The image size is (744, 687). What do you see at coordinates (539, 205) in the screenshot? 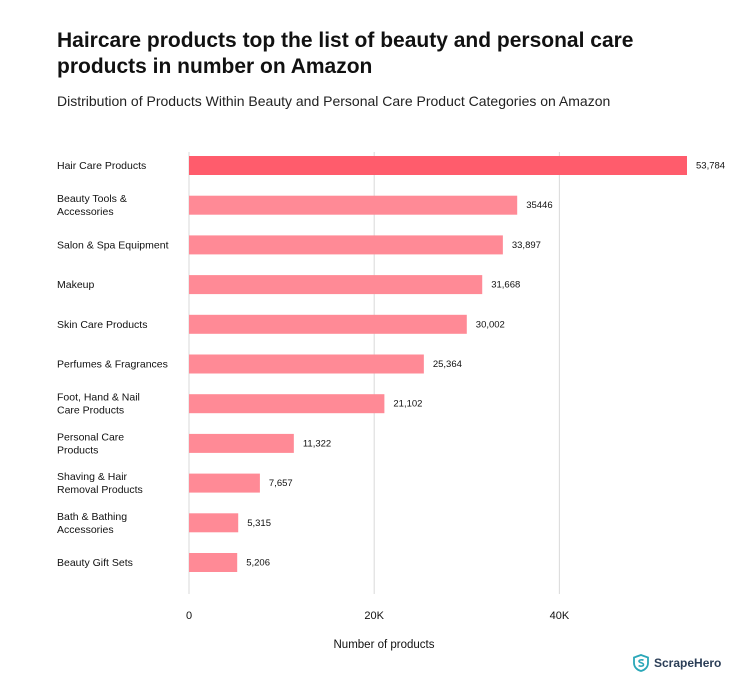
I see `value-label: 35446` at bounding box center [539, 205].